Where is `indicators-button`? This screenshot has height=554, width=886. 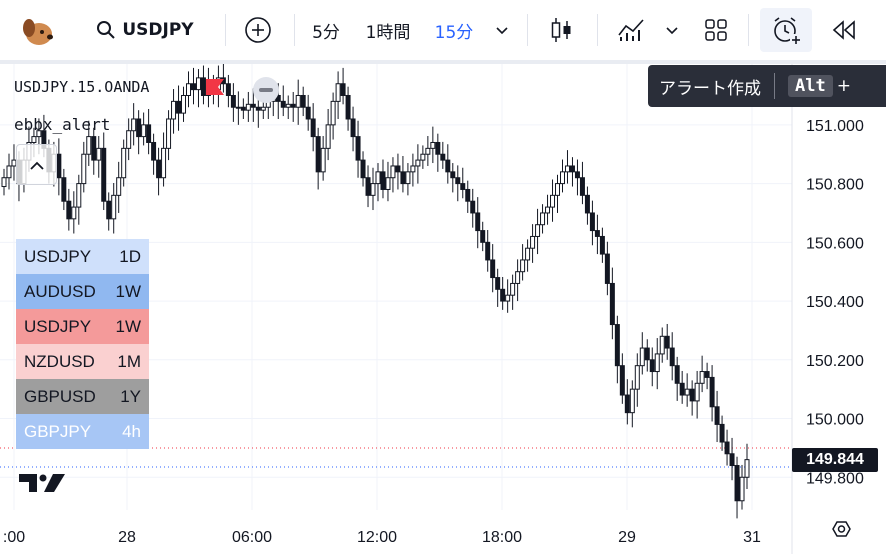
indicators-button is located at coordinates (631, 30).